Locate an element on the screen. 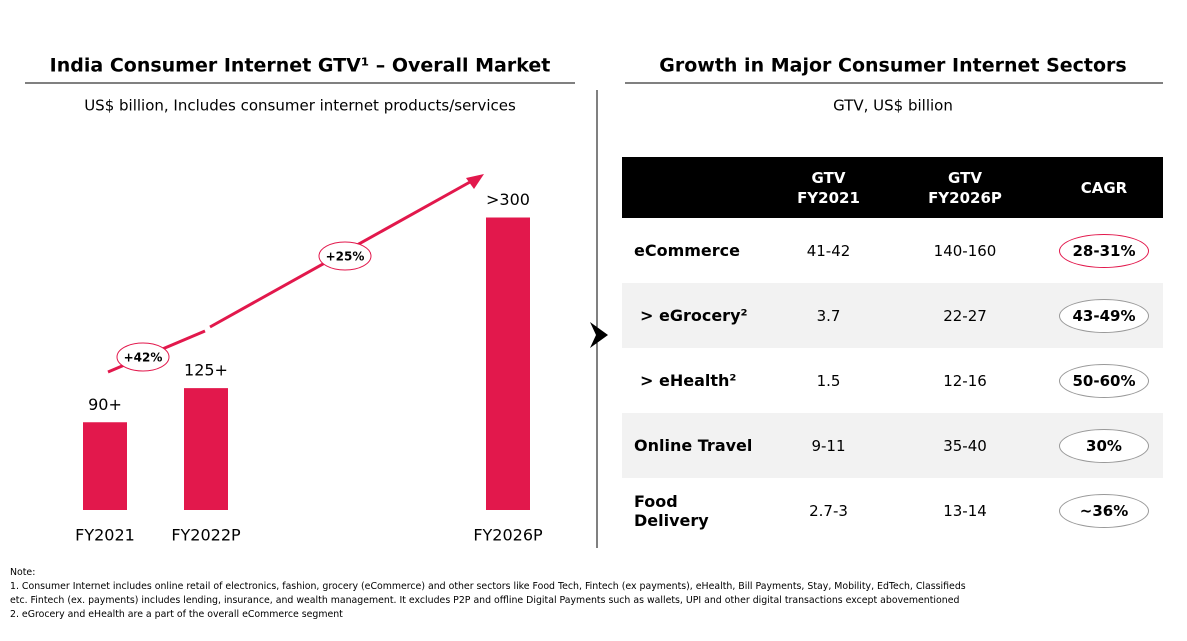 The width and height of the screenshot is (1187, 641). table-row: > eHealth² 1.5 12-16 50-60% is located at coordinates (892, 380).